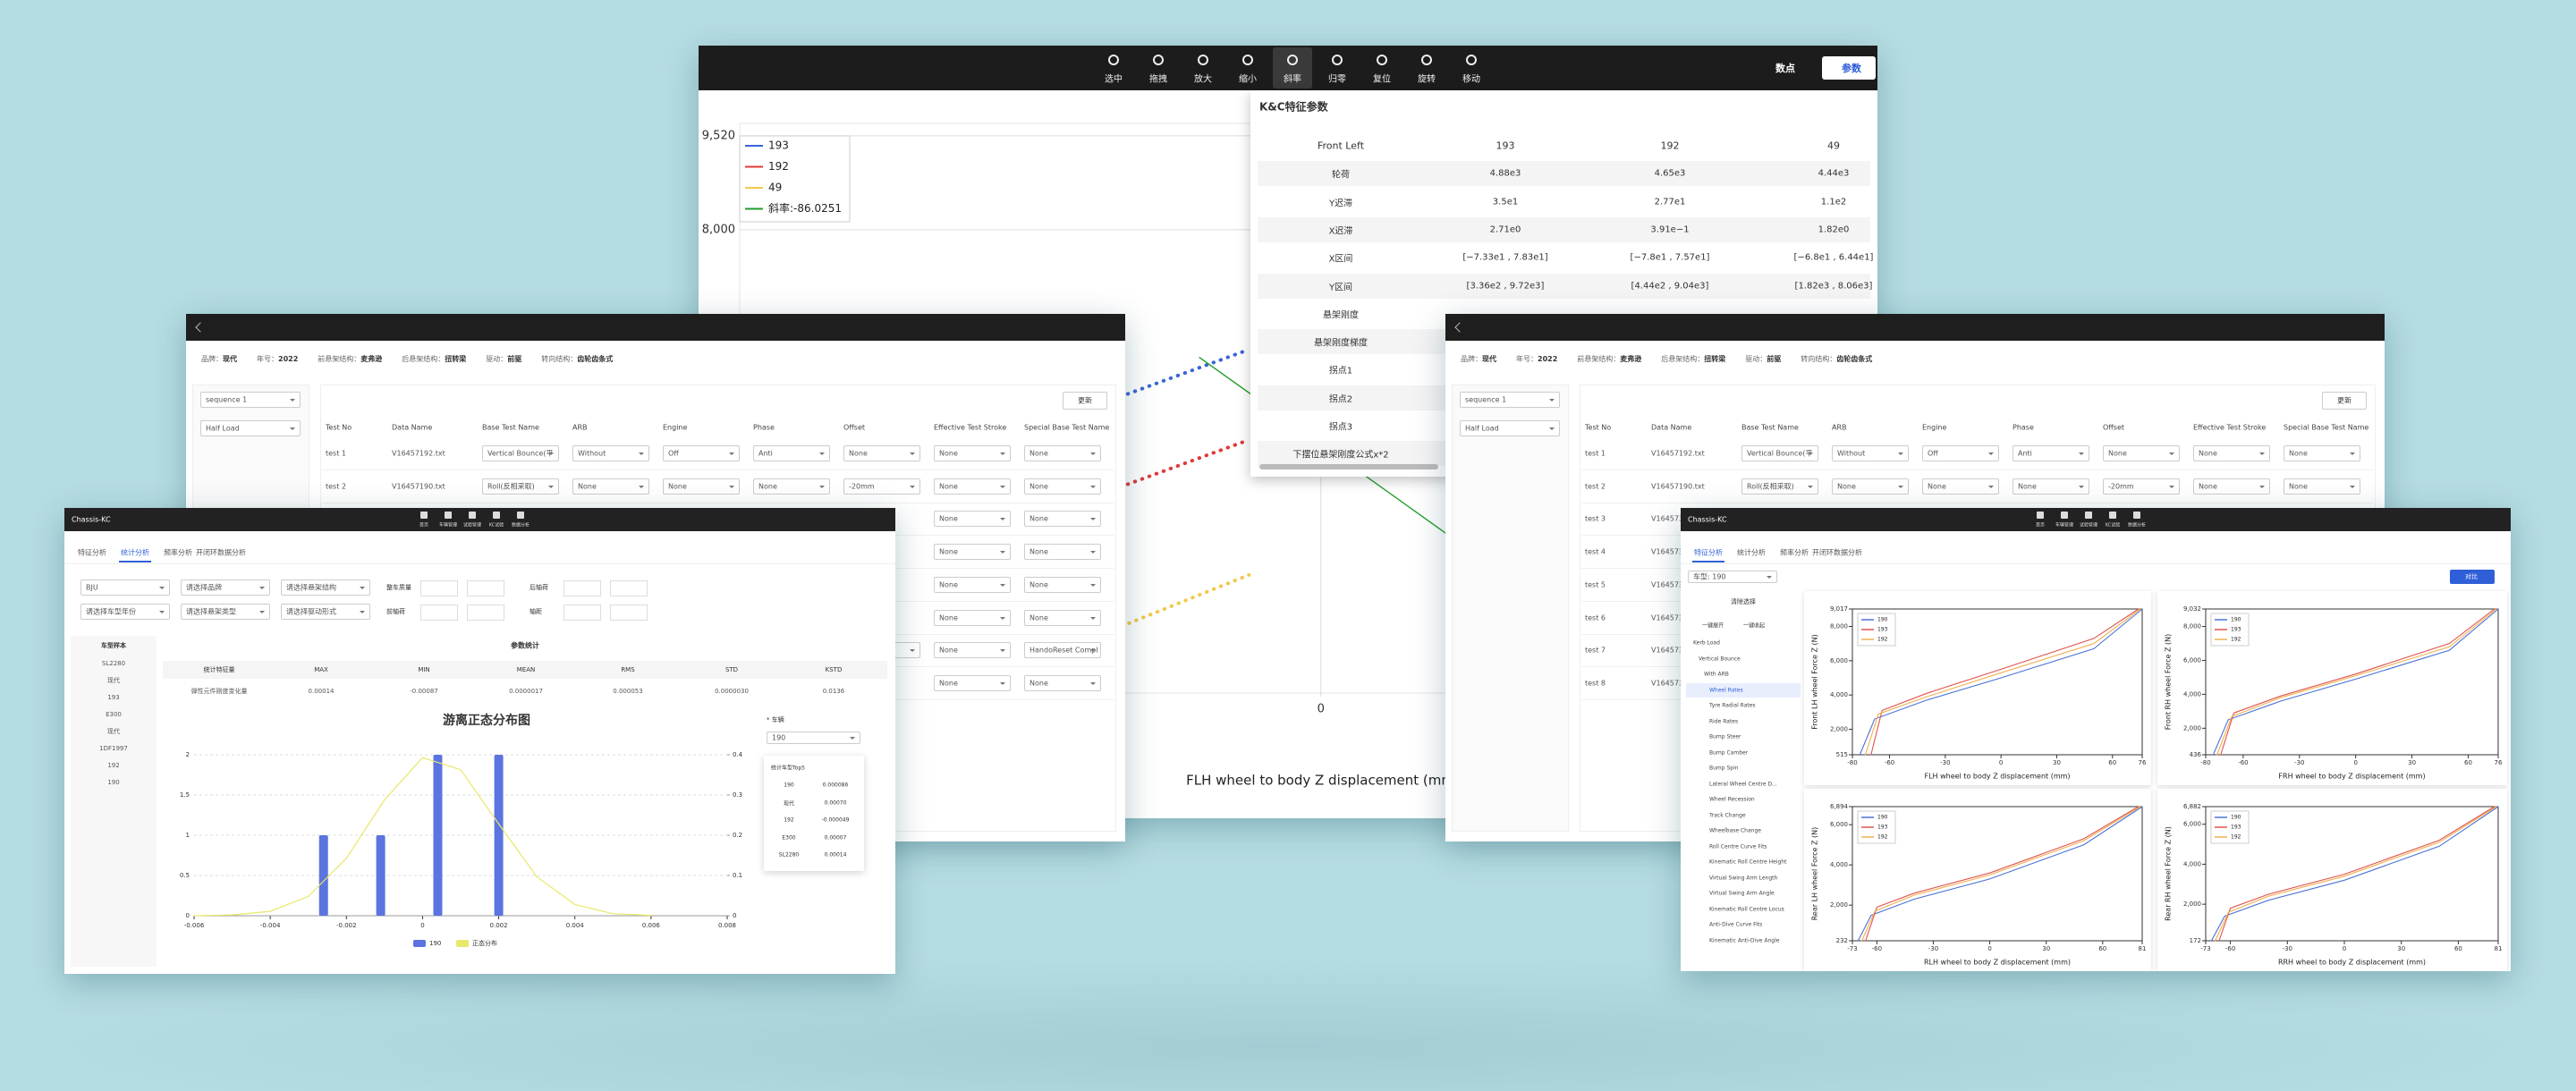  I want to click on tree-item: Bump Spin, so click(1724, 768).